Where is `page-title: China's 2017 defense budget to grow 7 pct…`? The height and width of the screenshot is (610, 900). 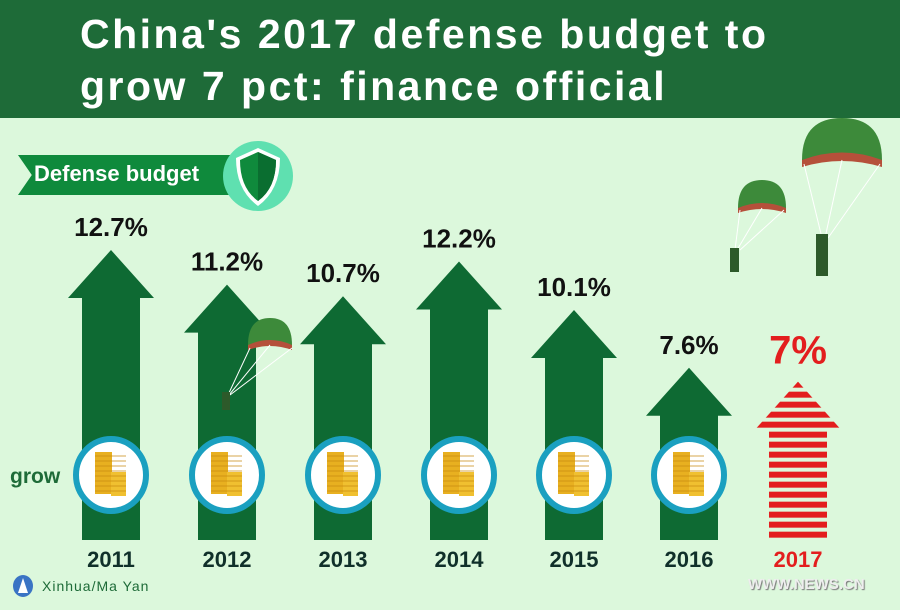
page-title: China's 2017 defense budget to grow 7 pct… is located at coordinates (424, 60).